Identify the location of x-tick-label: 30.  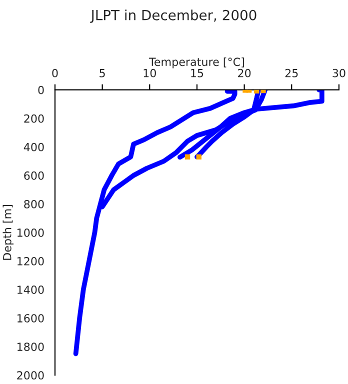
(339, 73).